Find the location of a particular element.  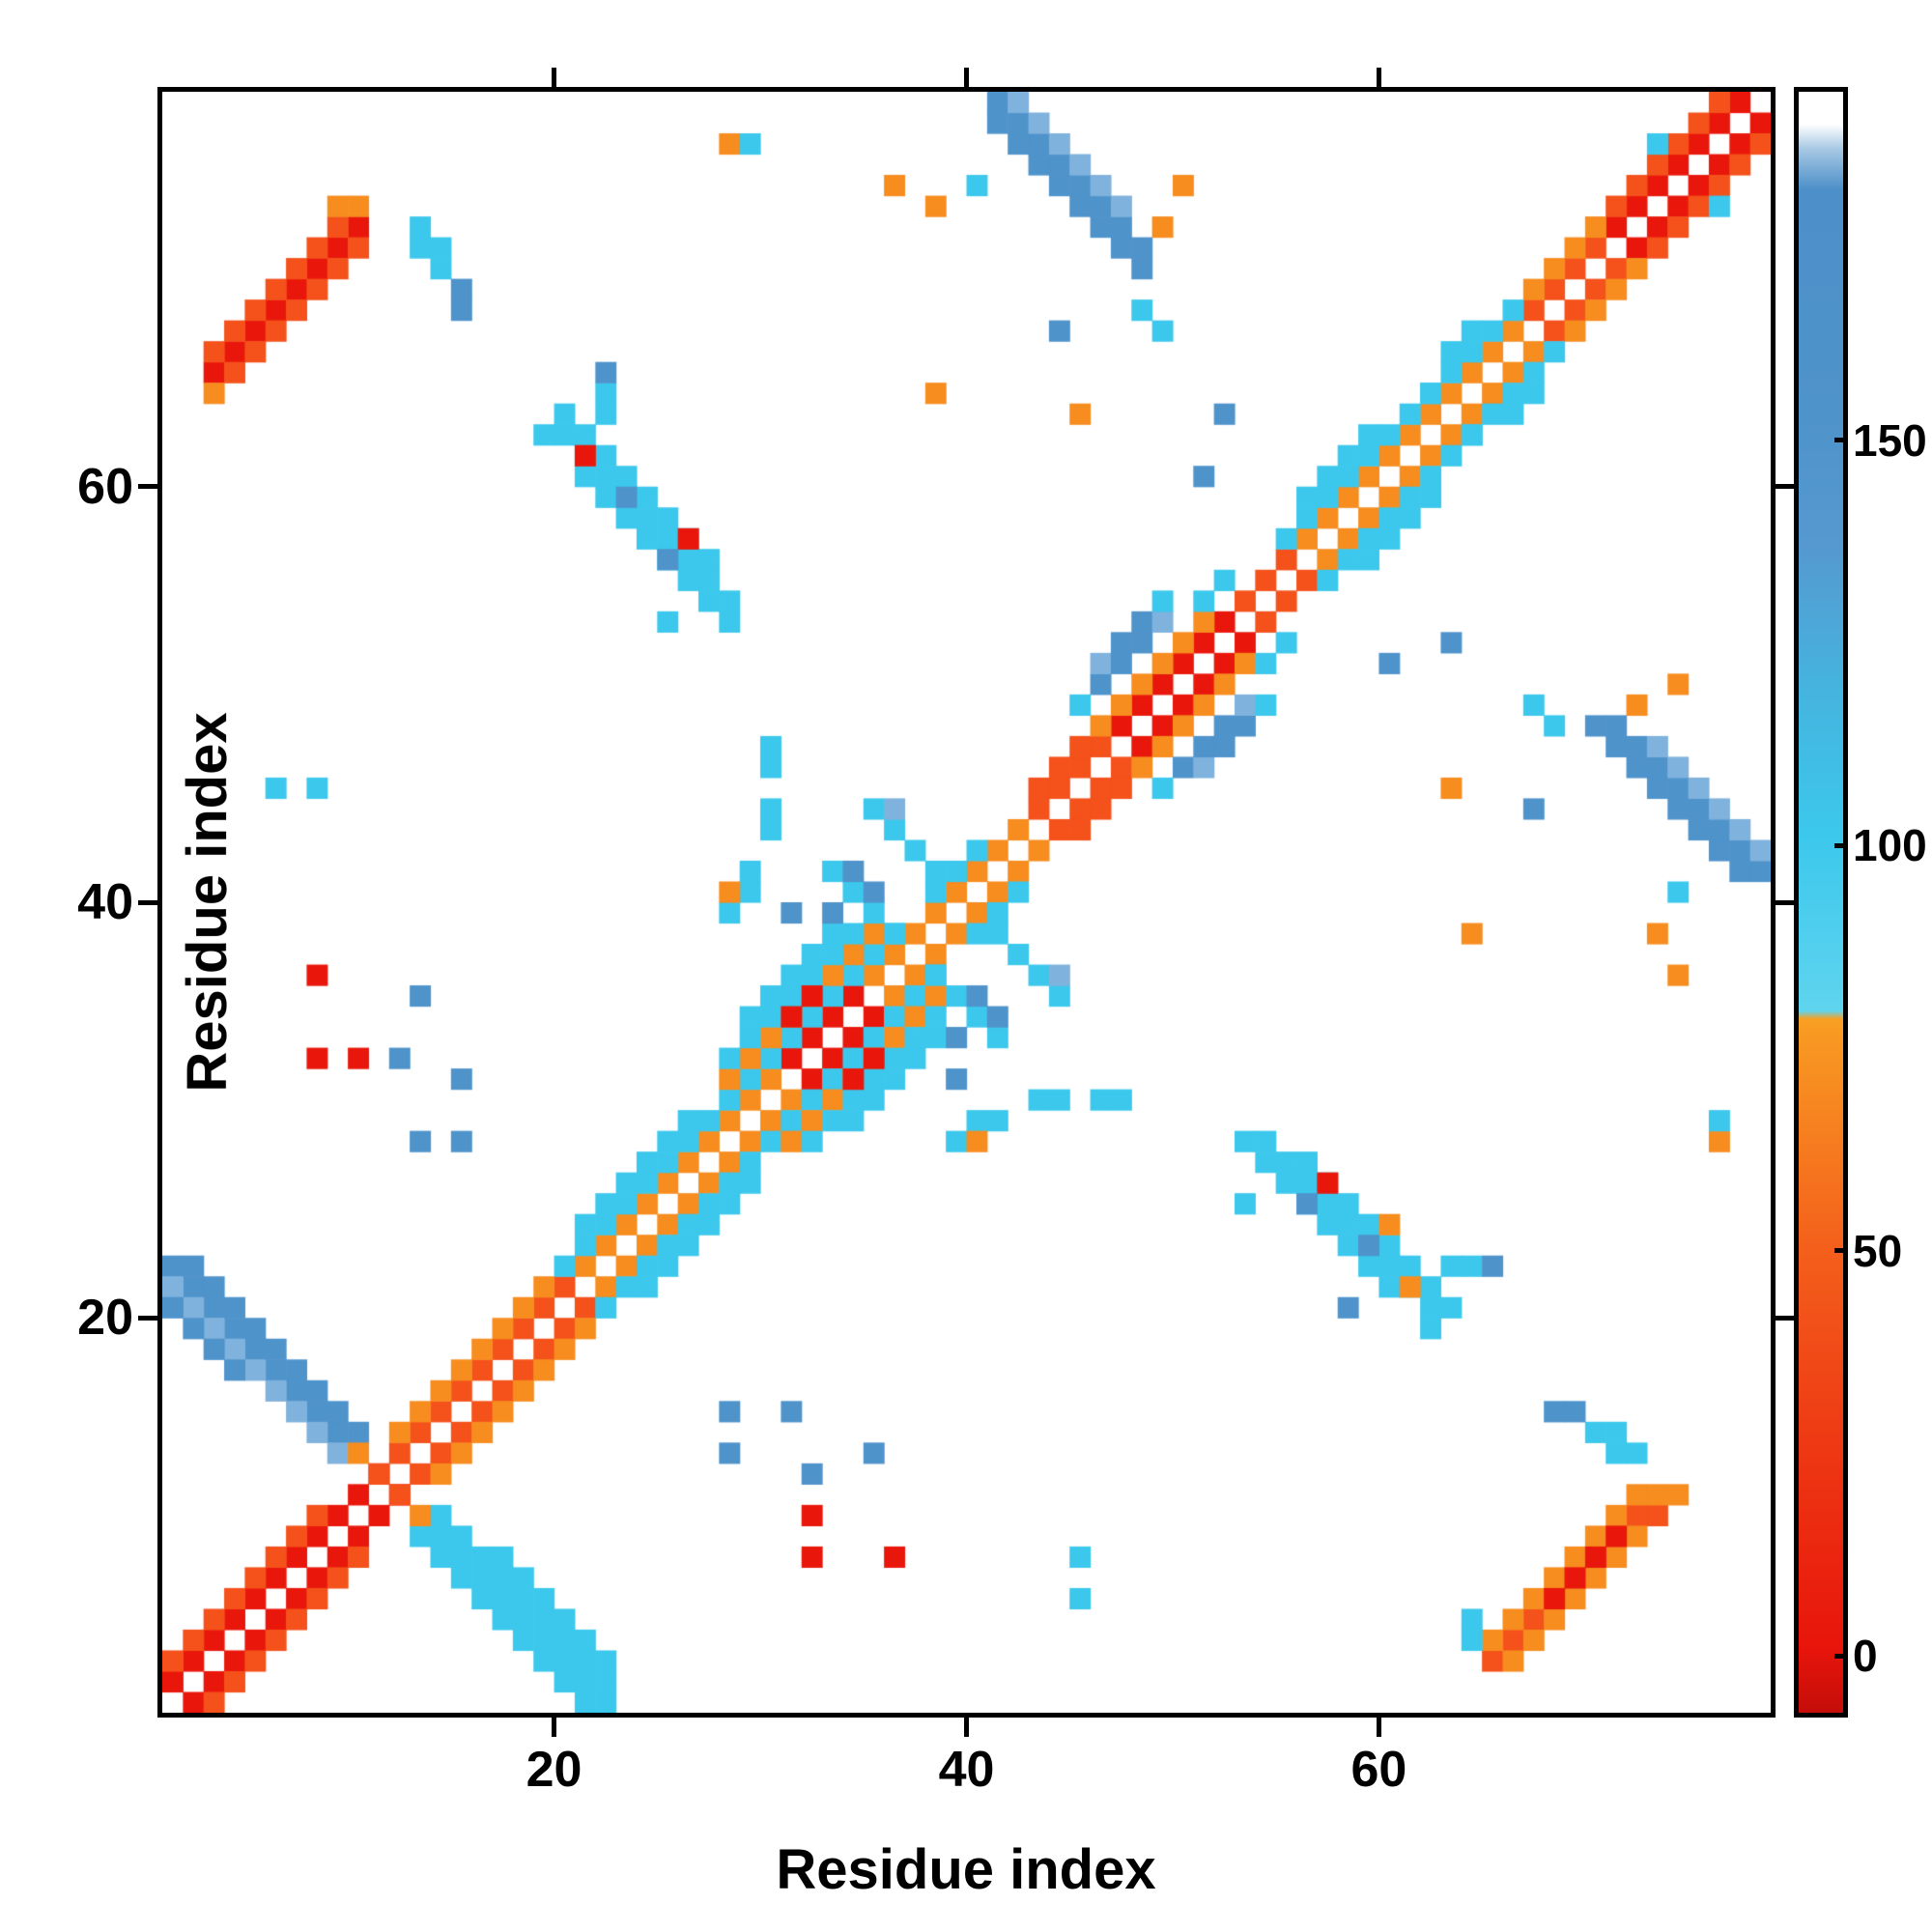

y-tick-label: 20 is located at coordinates (105, 1318).